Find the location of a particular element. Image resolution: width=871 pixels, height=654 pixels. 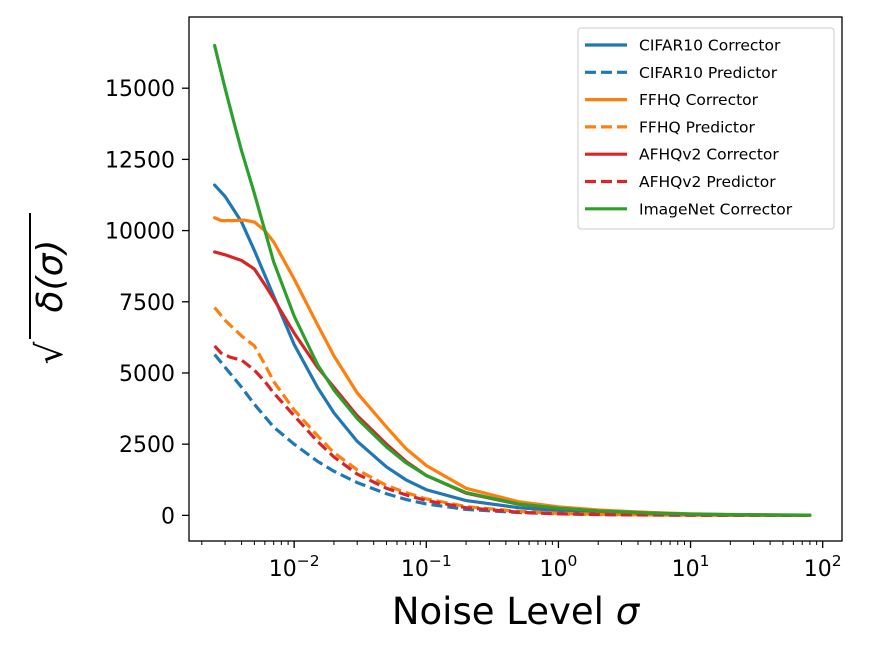

y-tick-label: 2500 is located at coordinates (147, 445).